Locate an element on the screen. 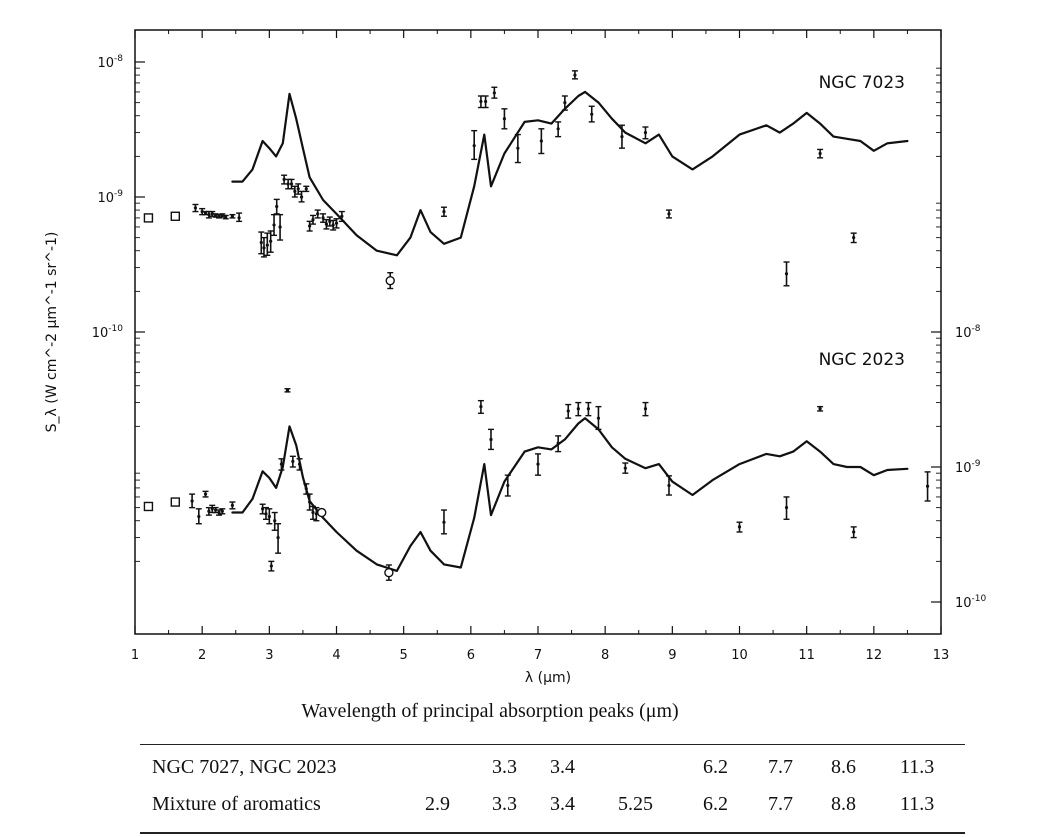  table-cell: 3.4 is located at coordinates (562, 767).